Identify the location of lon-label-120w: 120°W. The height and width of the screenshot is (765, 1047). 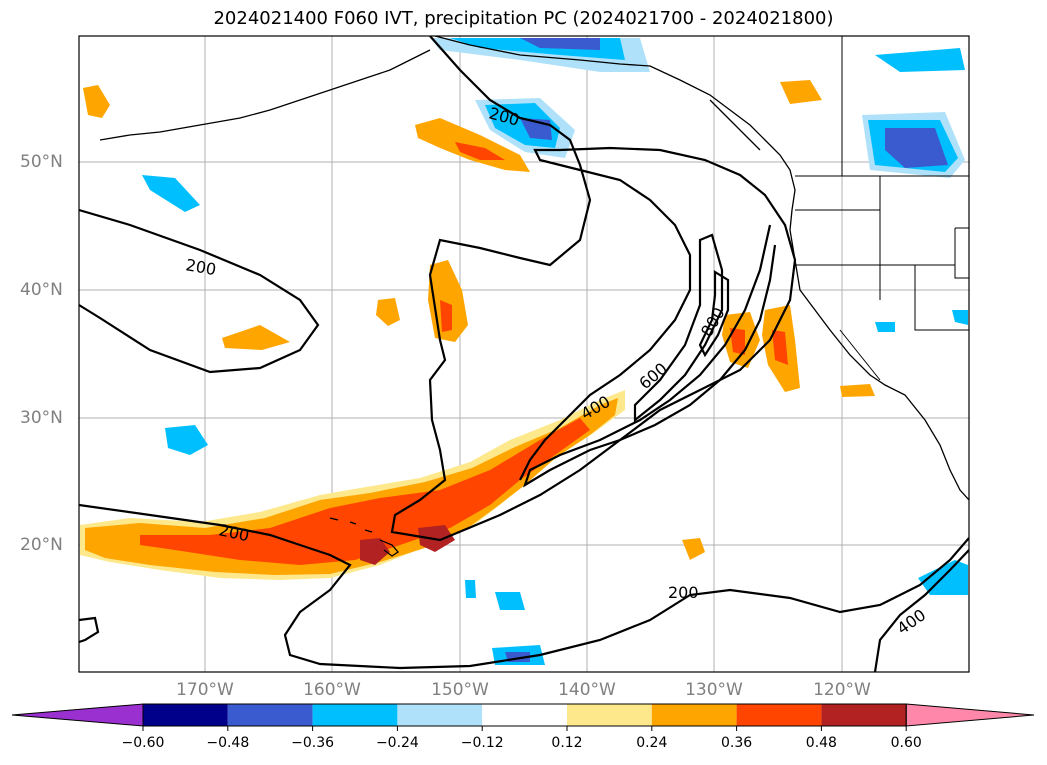
(842, 690).